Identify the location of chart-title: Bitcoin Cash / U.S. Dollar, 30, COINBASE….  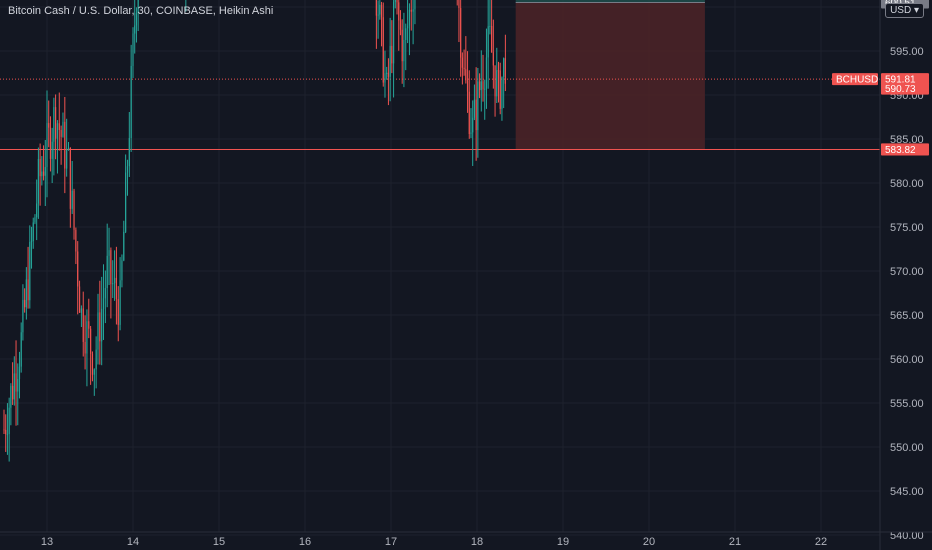
(141, 11).